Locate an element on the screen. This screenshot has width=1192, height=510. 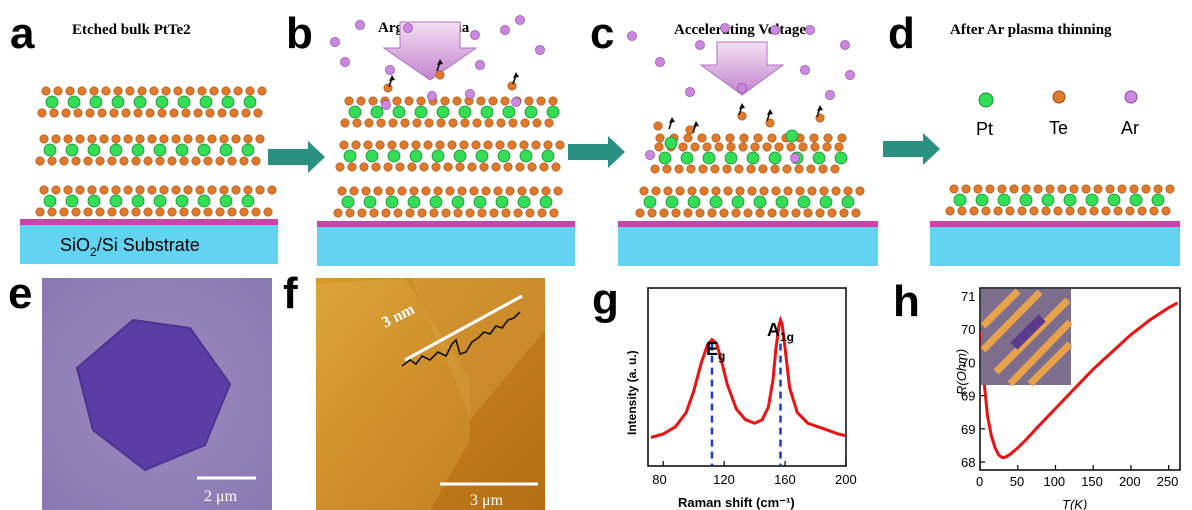
ejection-arrow-head is located at coordinates (516, 75).